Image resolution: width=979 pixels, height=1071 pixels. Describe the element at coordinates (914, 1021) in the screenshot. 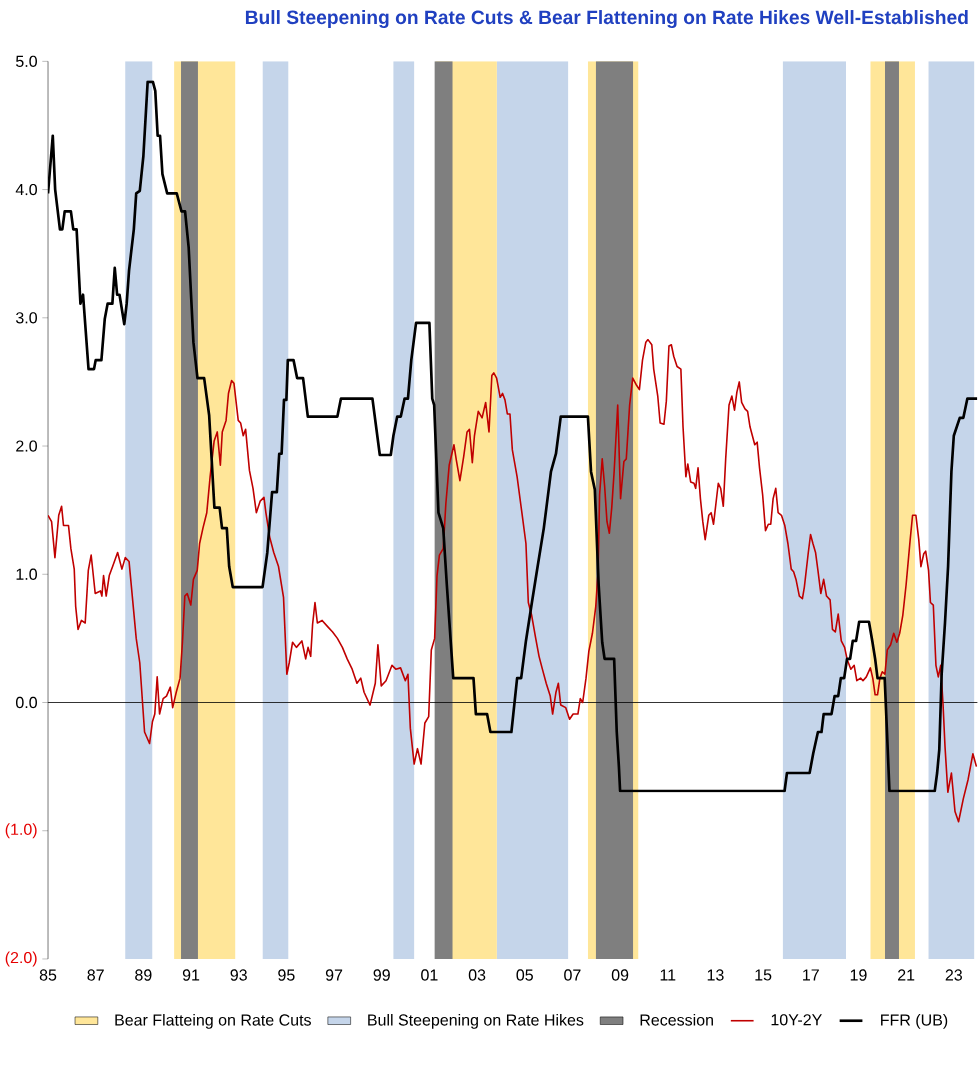

I see `legend-label: FFR (UB)` at that location.